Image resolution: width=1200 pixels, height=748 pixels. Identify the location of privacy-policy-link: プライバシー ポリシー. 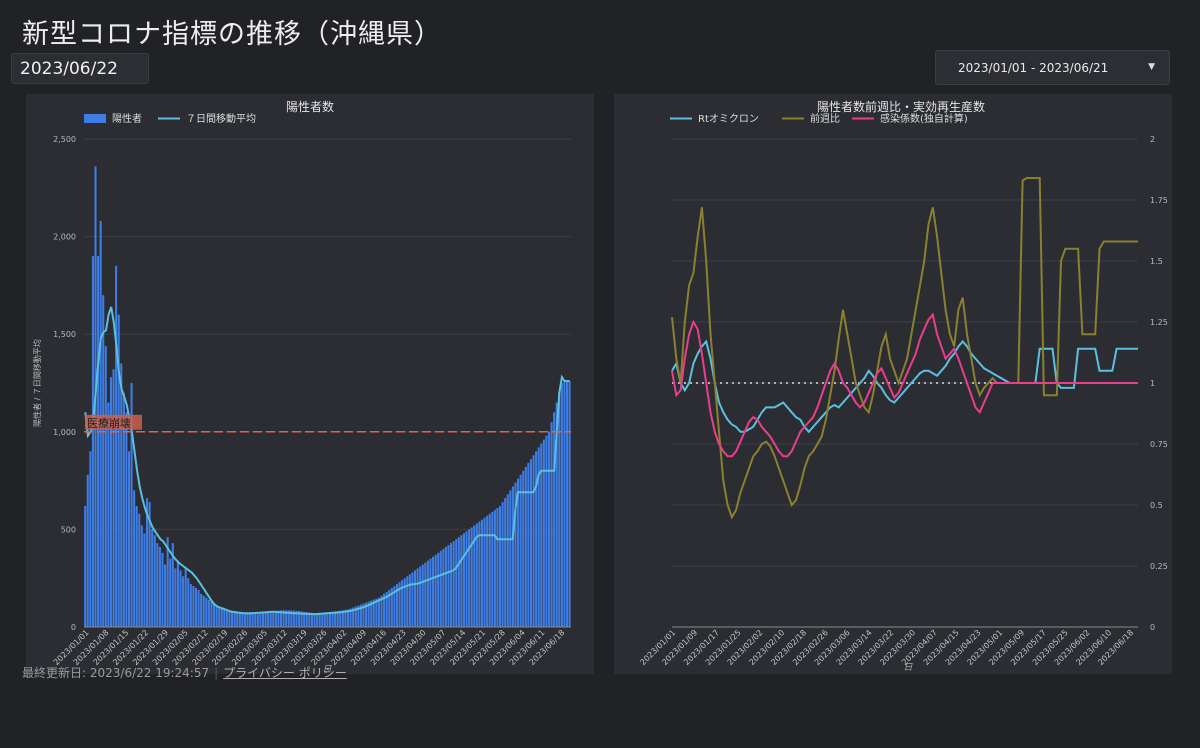
(285, 673).